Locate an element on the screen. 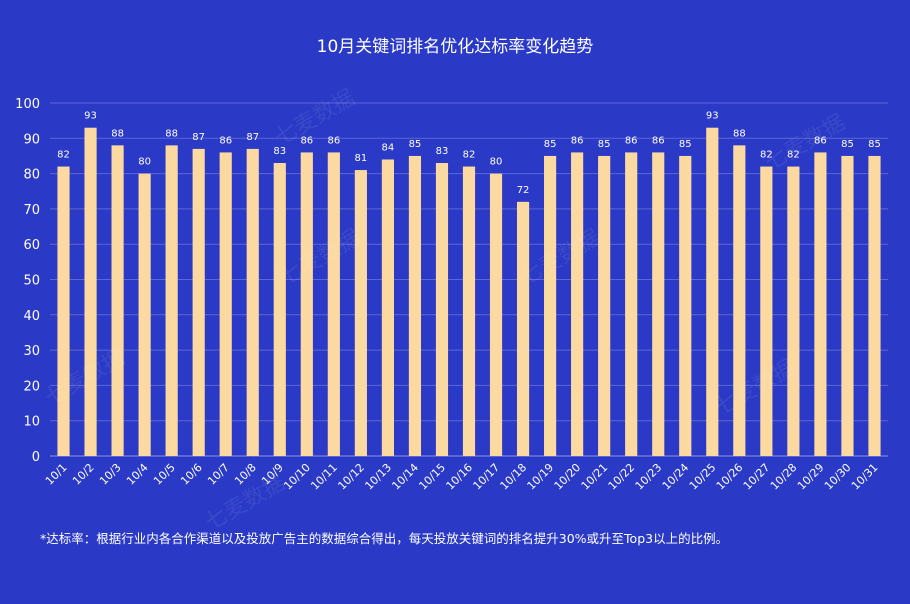  x-tick-label: 10/13 is located at coordinates (378, 477).